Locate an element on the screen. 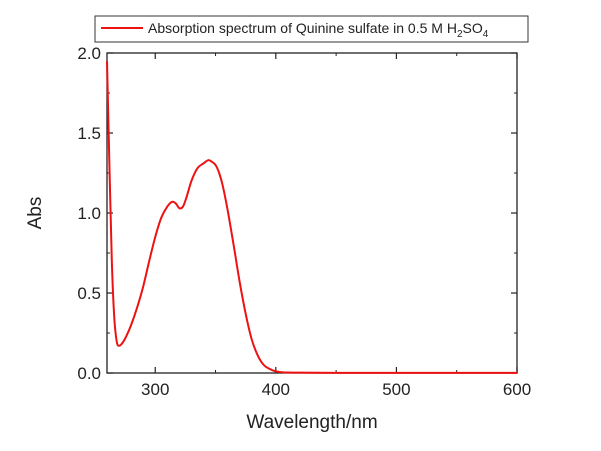 This screenshot has height=451, width=601. legend-label-mid: SO is located at coordinates (473, 28).